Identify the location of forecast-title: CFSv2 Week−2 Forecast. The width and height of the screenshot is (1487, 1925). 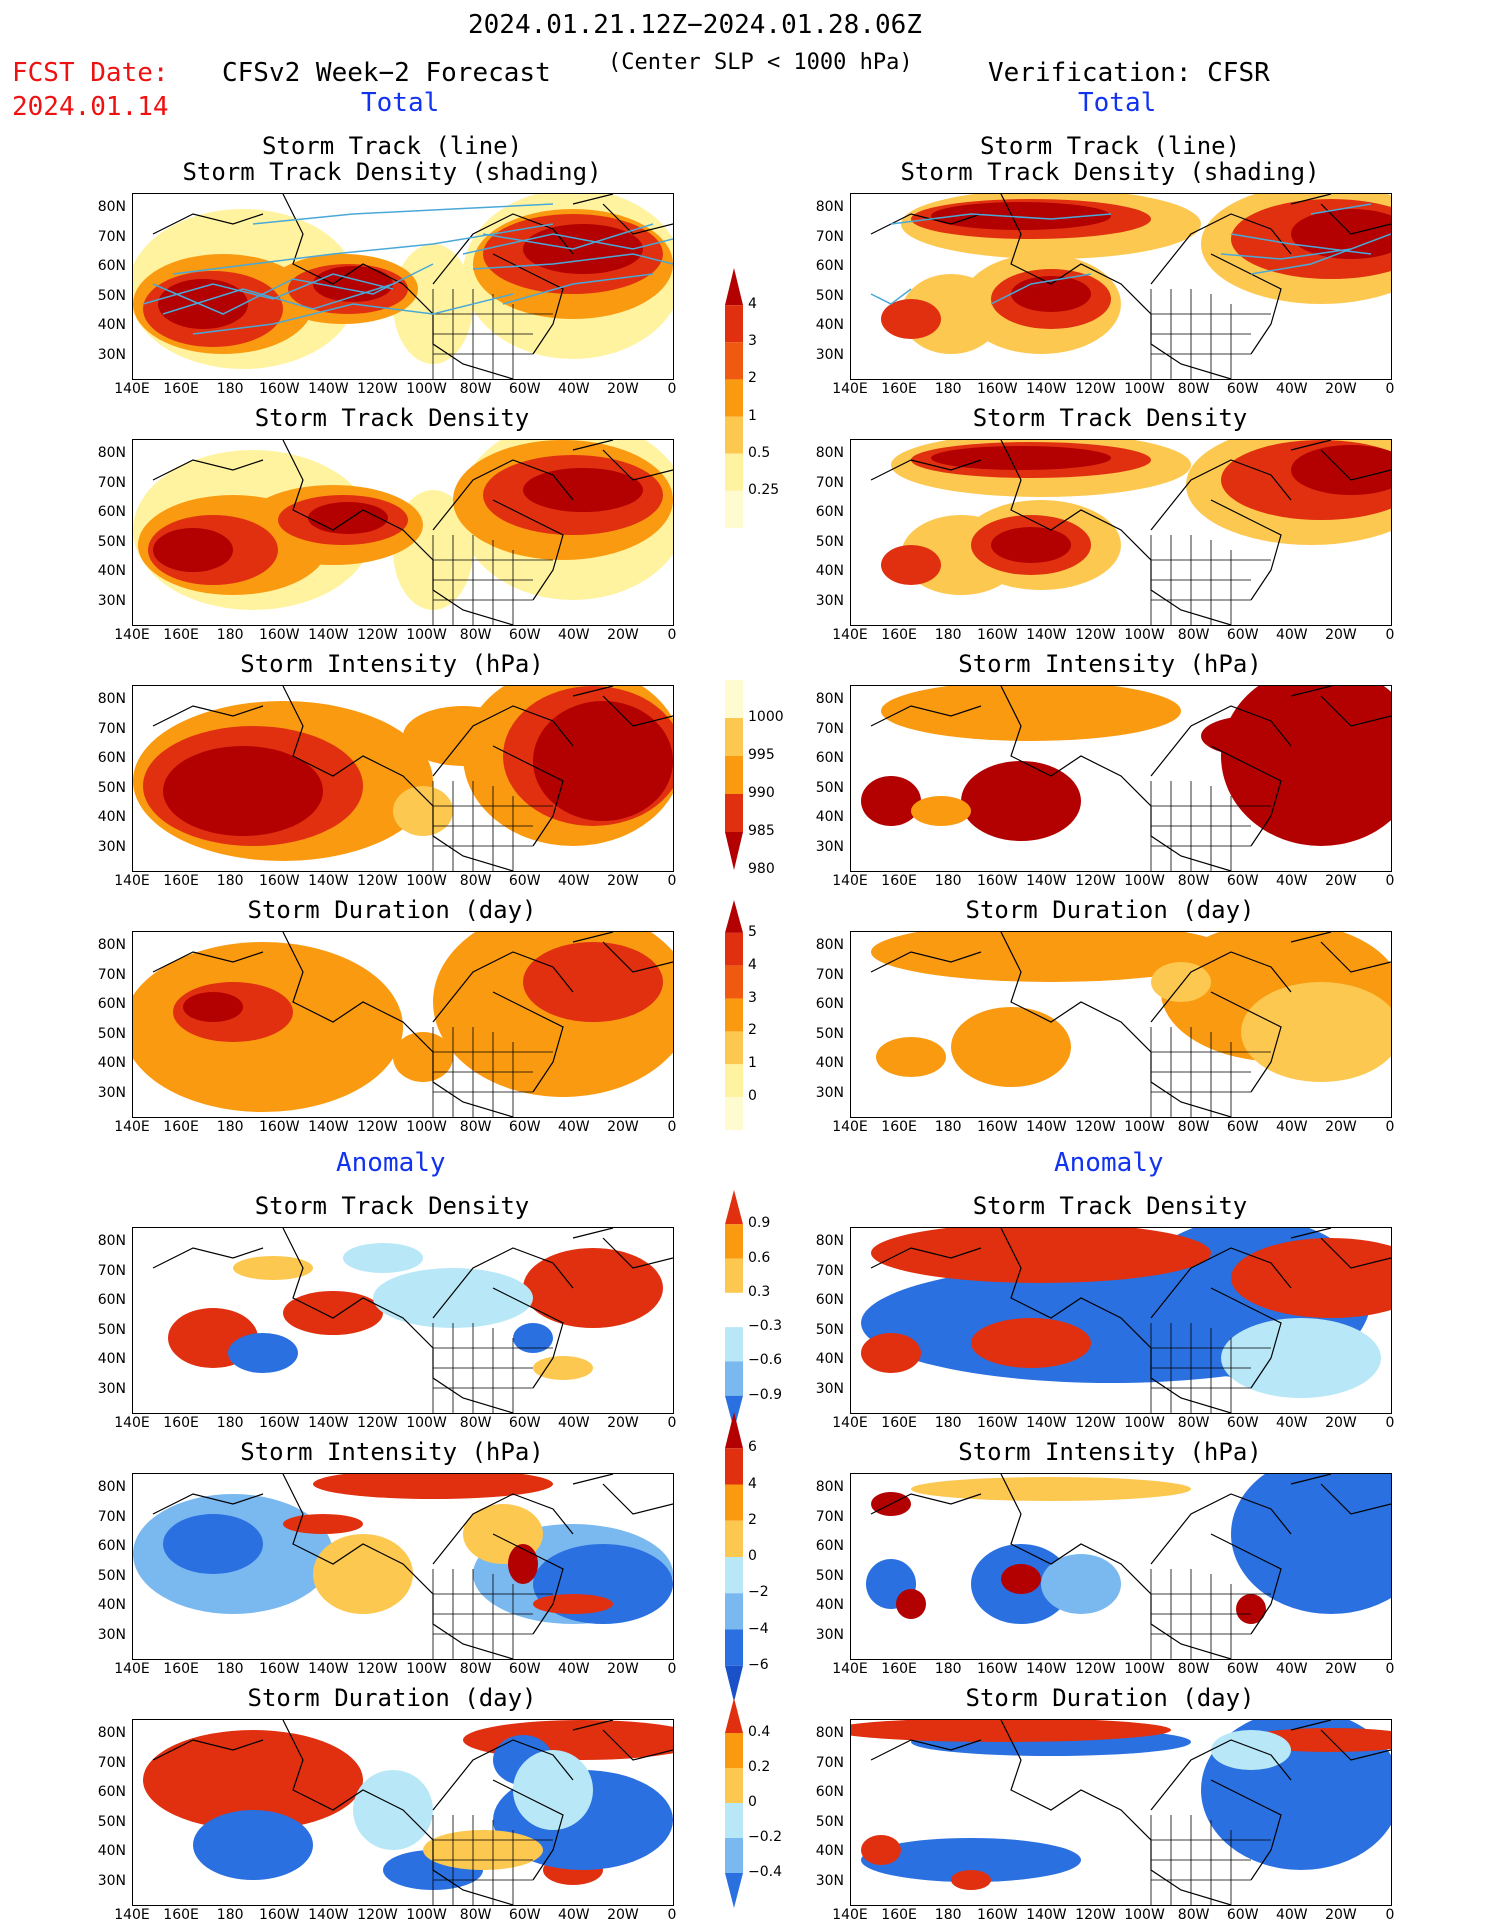
(386, 73).